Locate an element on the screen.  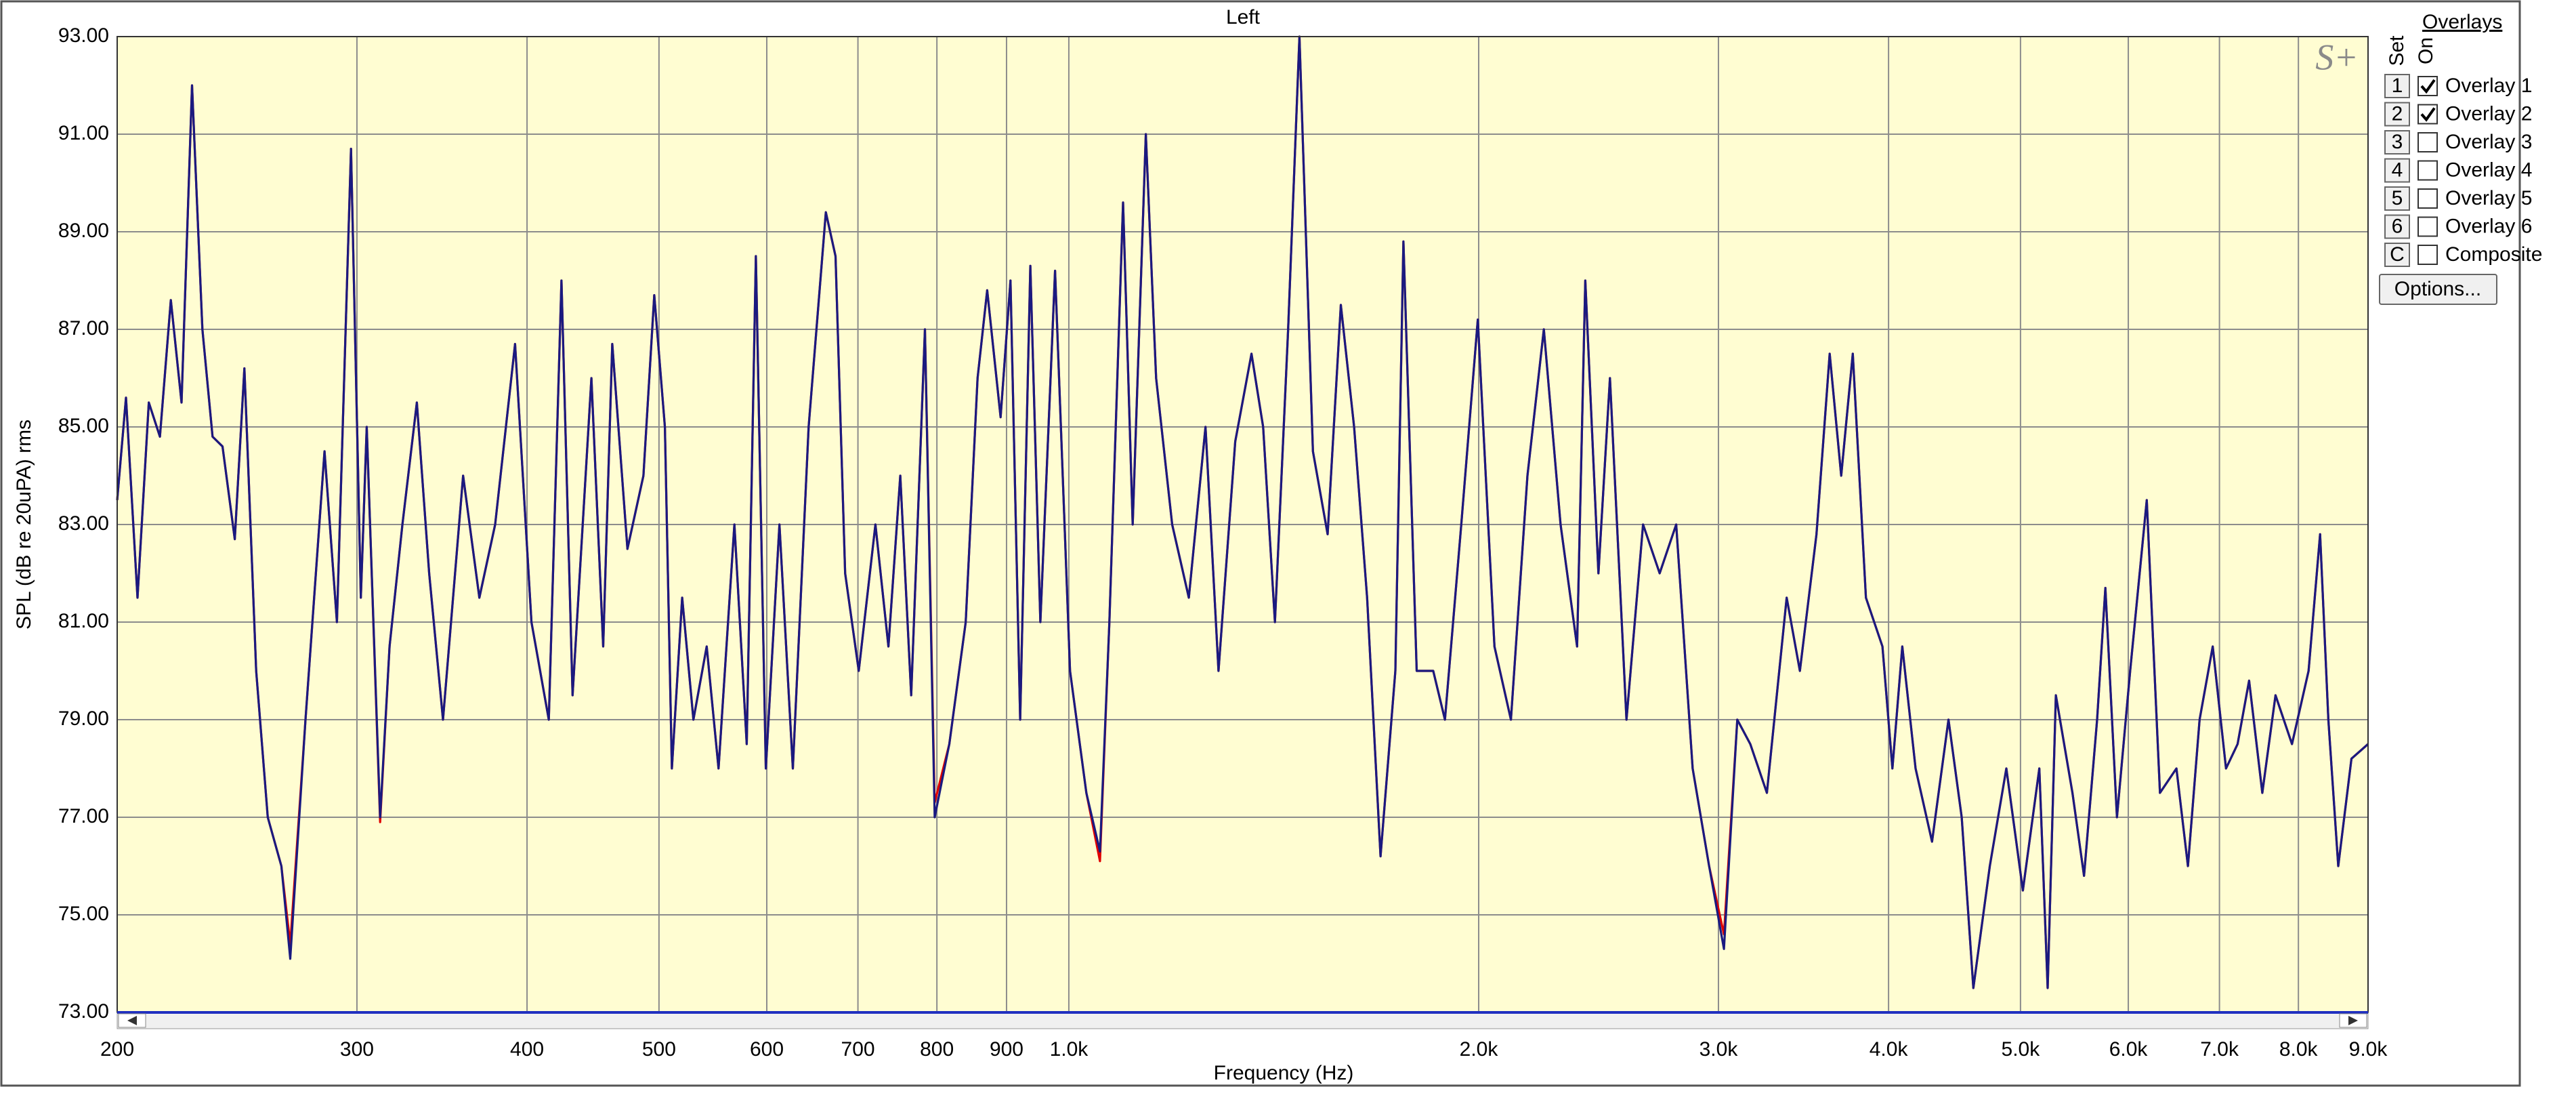
overlay-label: Overlay 3 is located at coordinates (2488, 142).